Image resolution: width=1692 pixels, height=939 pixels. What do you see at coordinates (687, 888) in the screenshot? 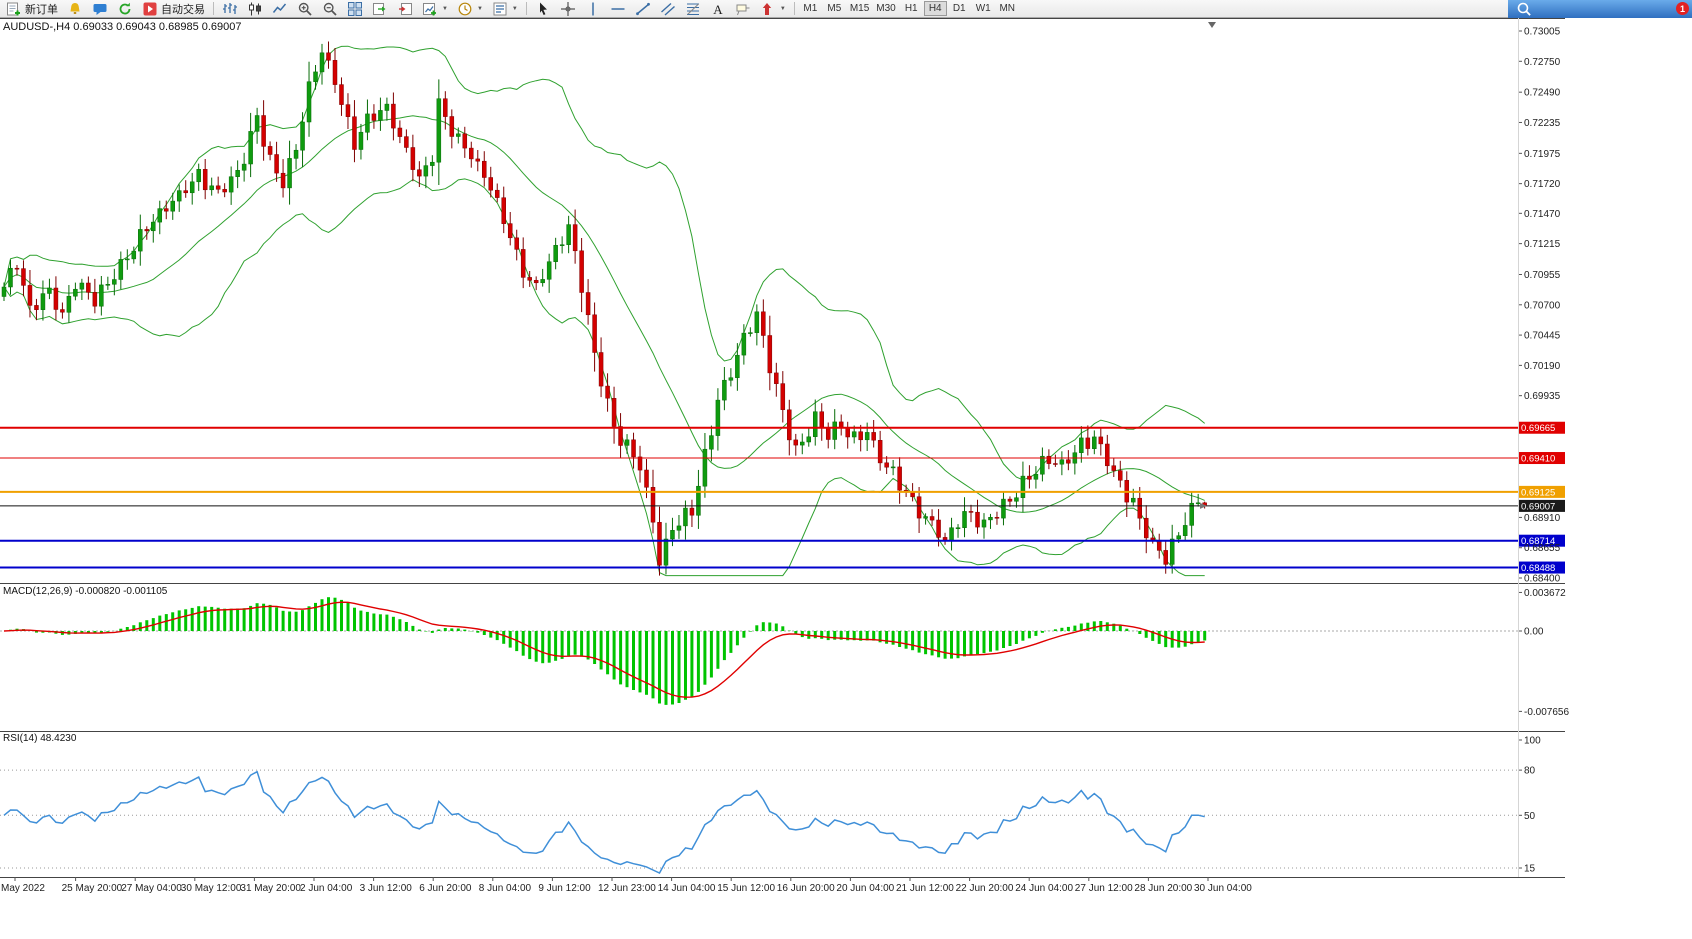
I see `time-axis-label: 14 Jun 04:00` at bounding box center [687, 888].